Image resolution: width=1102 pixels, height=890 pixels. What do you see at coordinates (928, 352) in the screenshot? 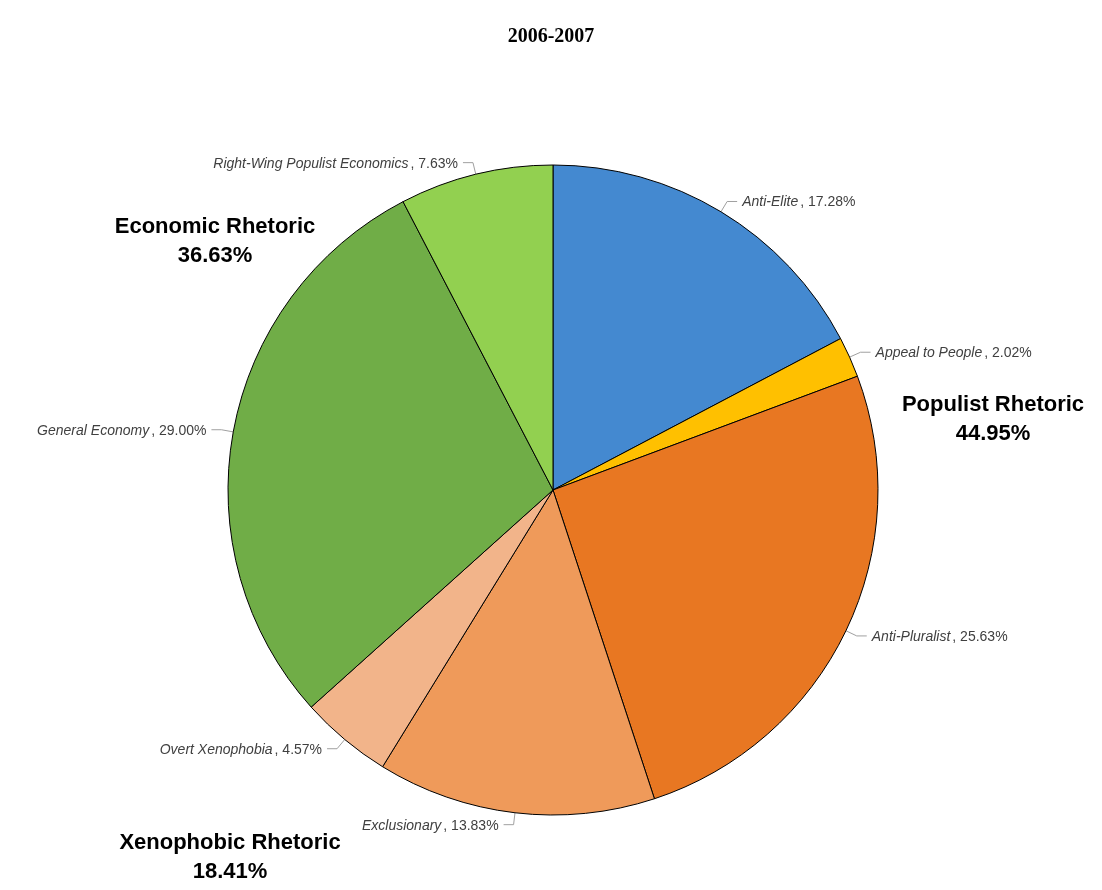
I see `slice-label: Appeal to People` at bounding box center [928, 352].